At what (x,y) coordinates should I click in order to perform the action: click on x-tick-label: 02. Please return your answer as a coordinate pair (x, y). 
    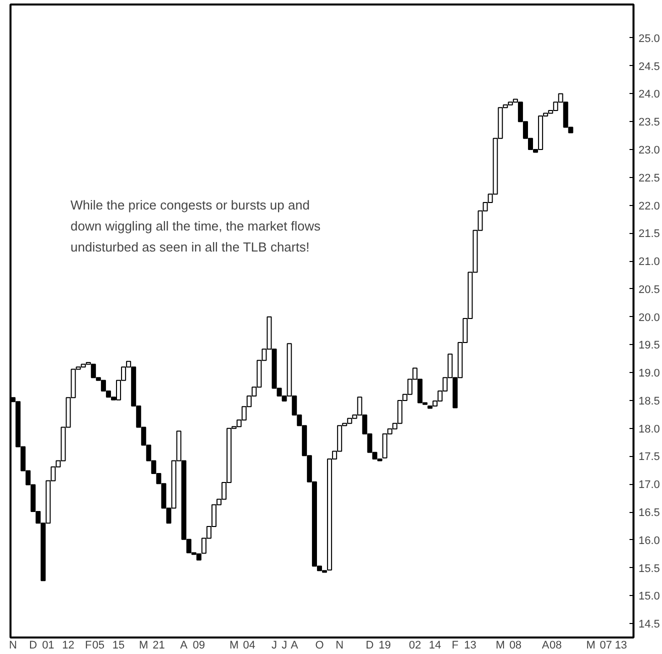
    Looking at the image, I should click on (415, 646).